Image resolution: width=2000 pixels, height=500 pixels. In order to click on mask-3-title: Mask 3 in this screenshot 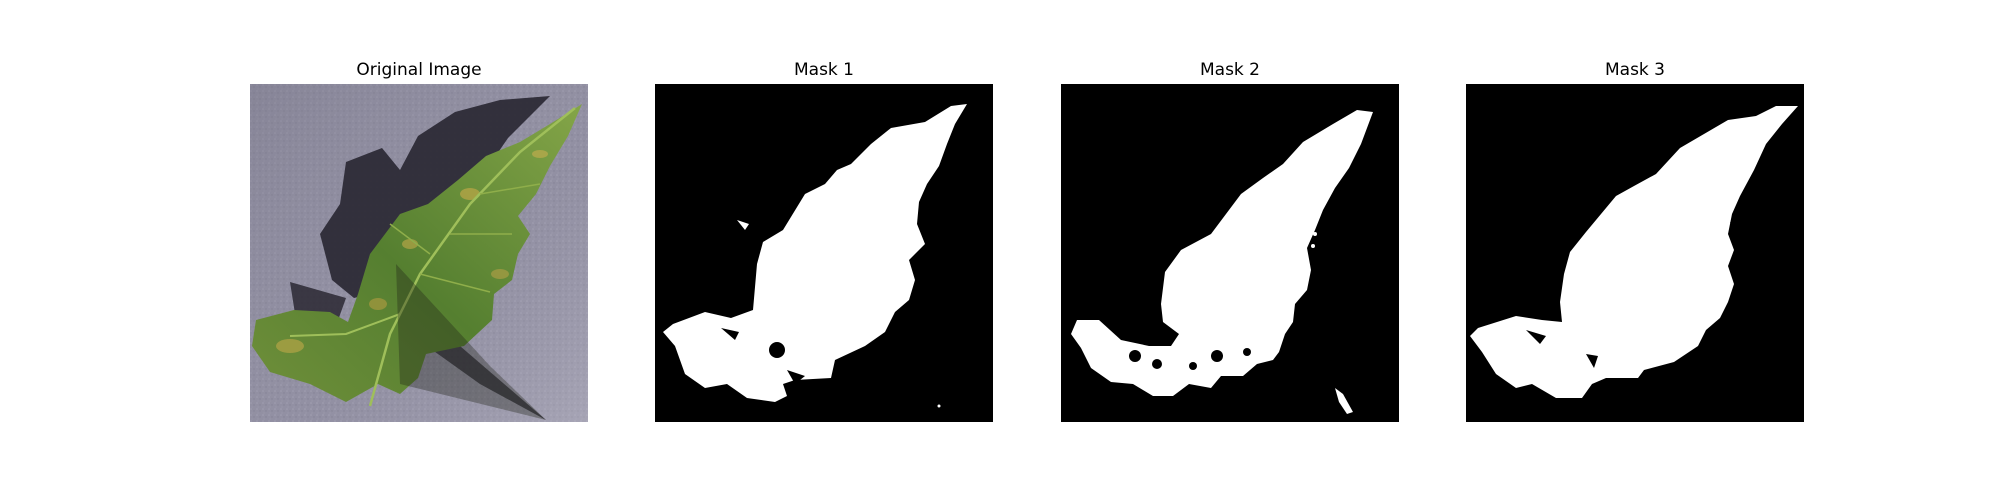, I will do `click(1634, 70)`.